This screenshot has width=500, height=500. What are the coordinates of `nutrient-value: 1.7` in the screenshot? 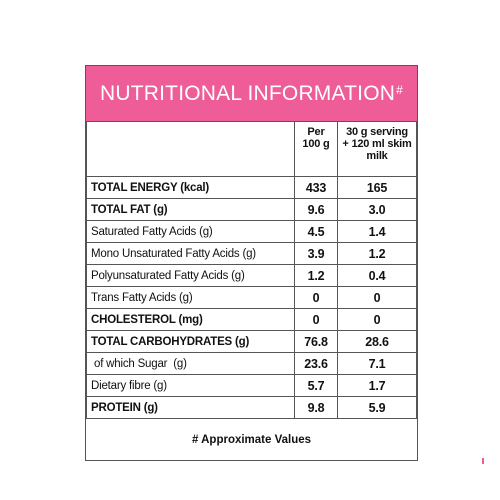 It's located at (377, 385).